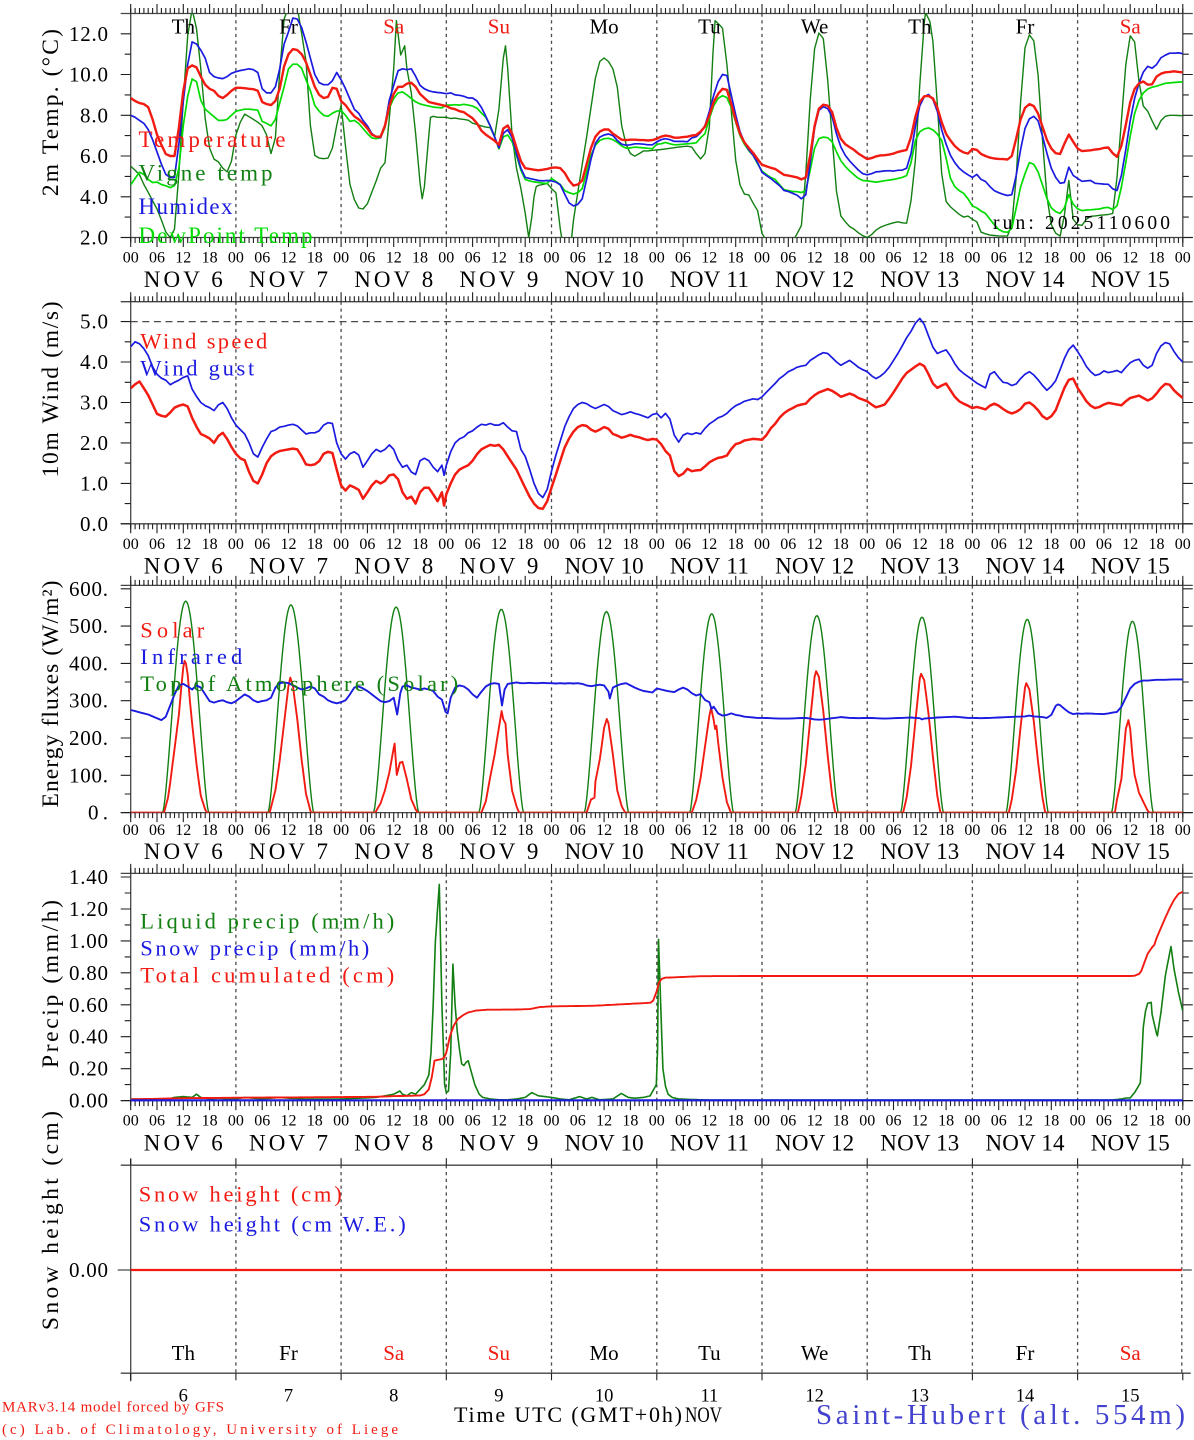 The width and height of the screenshot is (1194, 1440). What do you see at coordinates (703, 1414) in the screenshot?
I see `svg-text: NOV` at bounding box center [703, 1414].